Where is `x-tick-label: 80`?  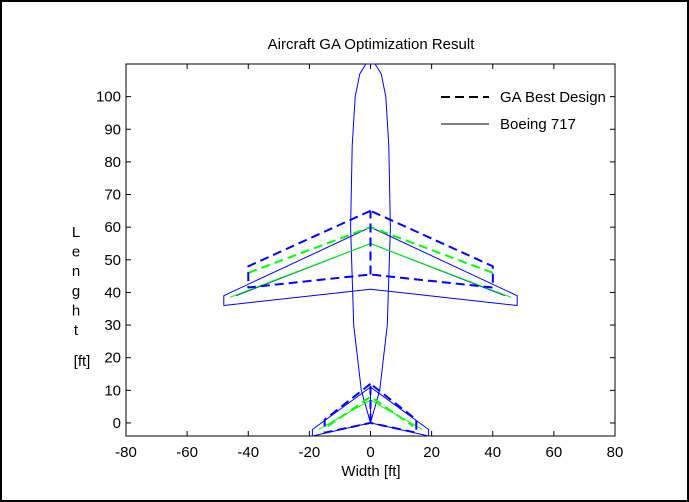 x-tick-label: 80 is located at coordinates (615, 452).